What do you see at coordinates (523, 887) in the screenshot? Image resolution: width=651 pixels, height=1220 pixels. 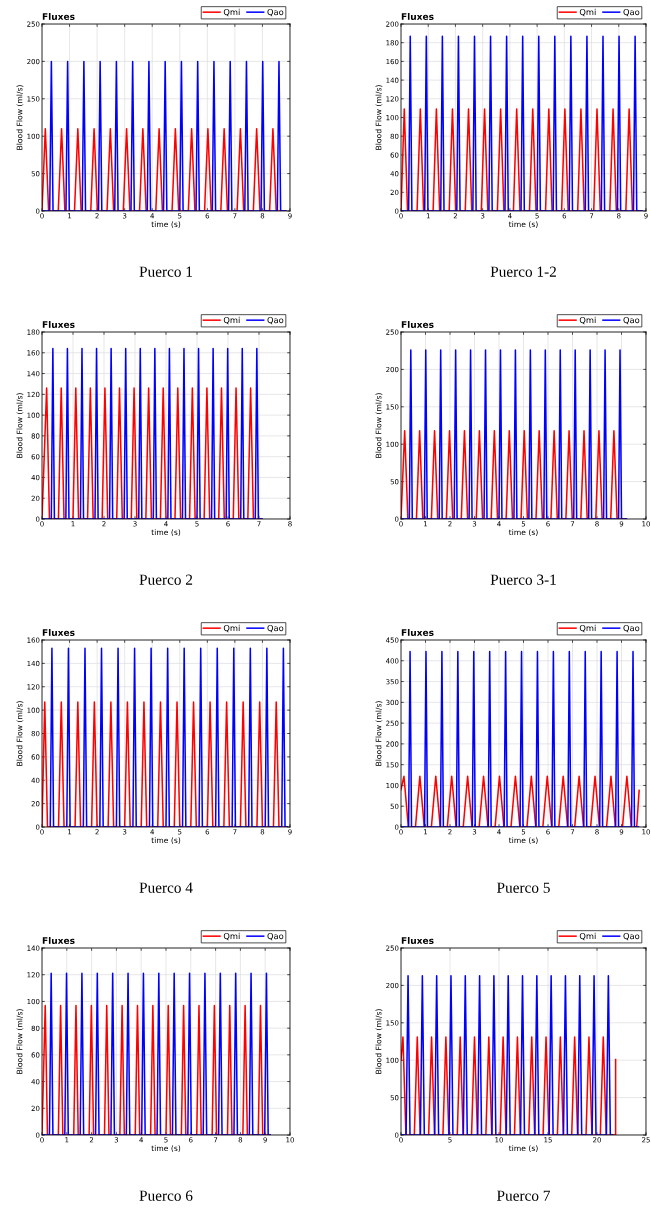 I see `text: Puerco 5` at bounding box center [523, 887].